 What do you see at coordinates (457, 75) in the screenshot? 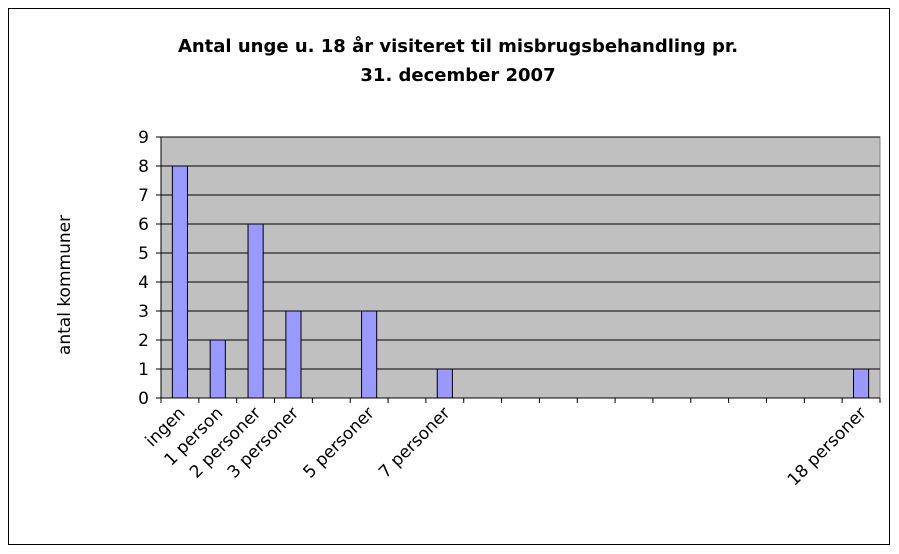
I see `chart-title: 31. december 2007` at bounding box center [457, 75].